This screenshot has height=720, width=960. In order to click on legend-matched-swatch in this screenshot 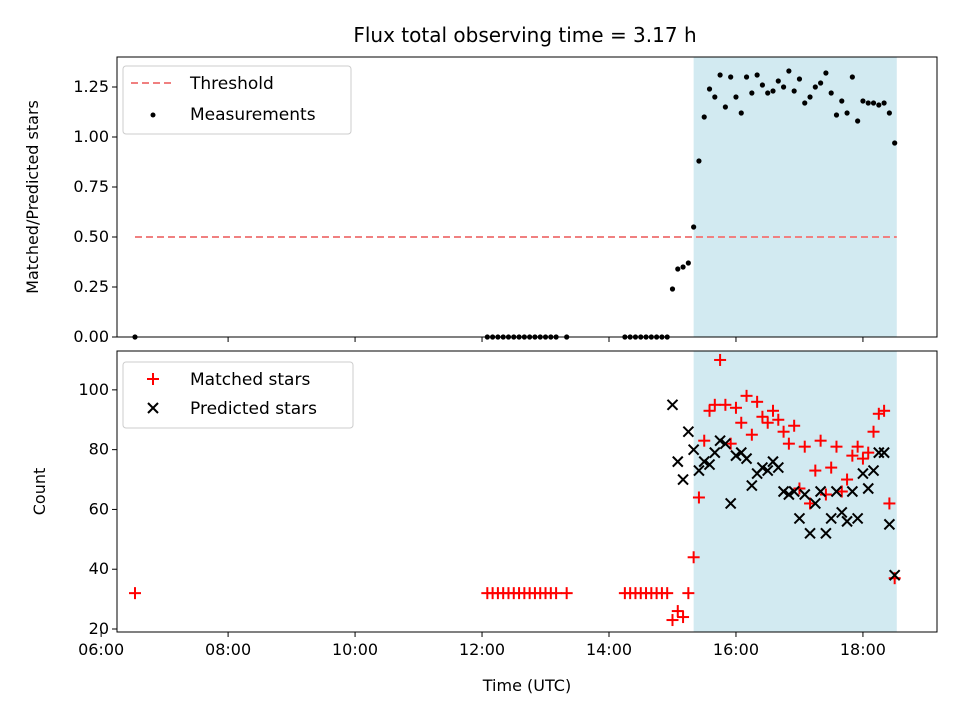, I will do `click(153, 379)`.